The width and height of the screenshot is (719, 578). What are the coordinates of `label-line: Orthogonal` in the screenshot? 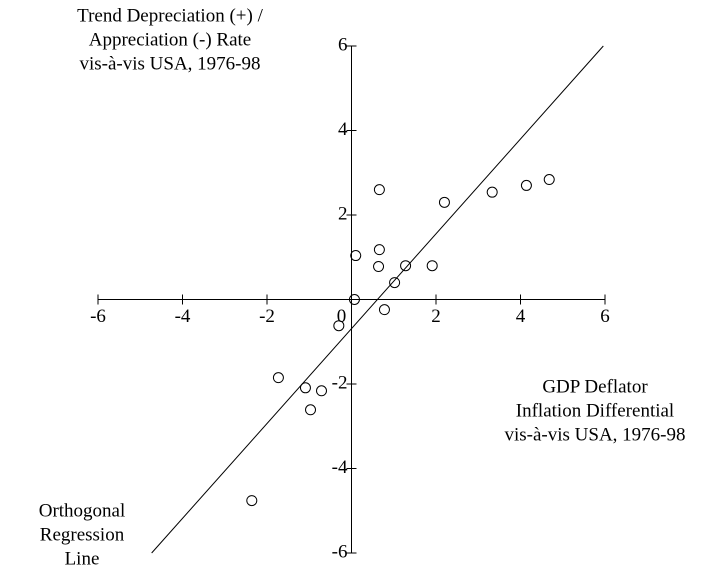 It's located at (82, 510).